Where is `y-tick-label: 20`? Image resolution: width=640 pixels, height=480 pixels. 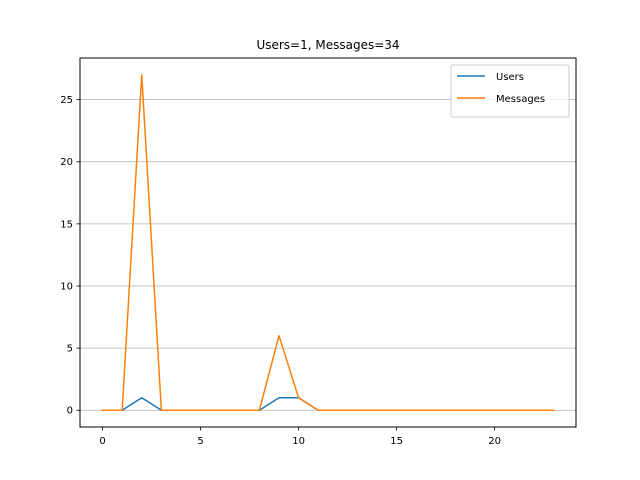 y-tick-label: 20 is located at coordinates (66, 162).